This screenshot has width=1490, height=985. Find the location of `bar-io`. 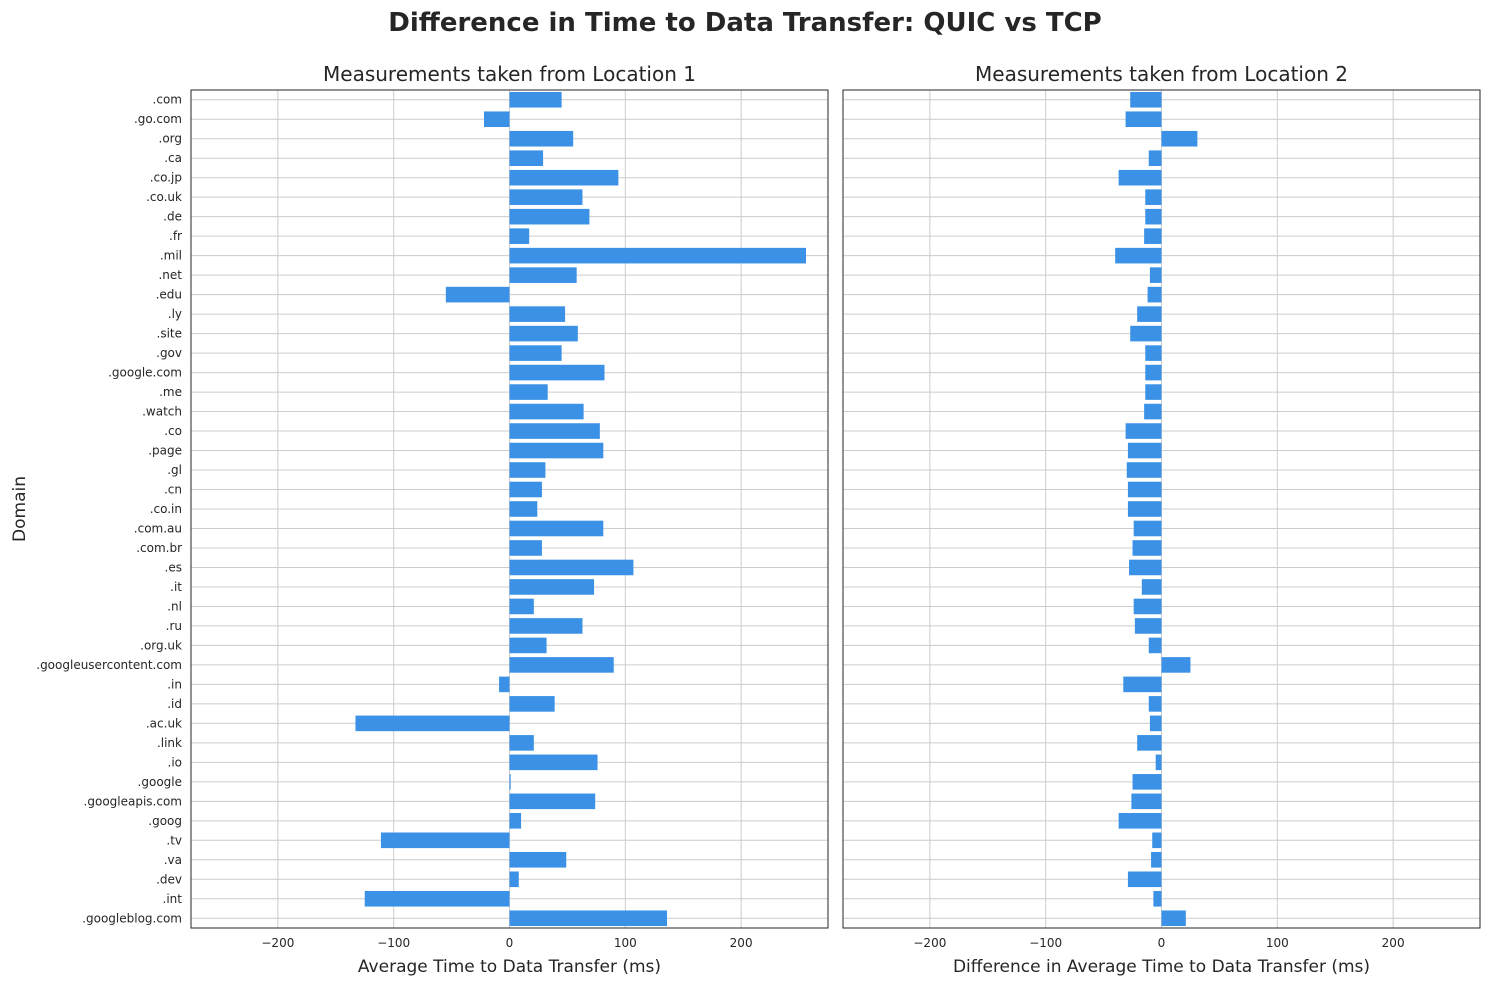

bar-io is located at coordinates (1158, 762).